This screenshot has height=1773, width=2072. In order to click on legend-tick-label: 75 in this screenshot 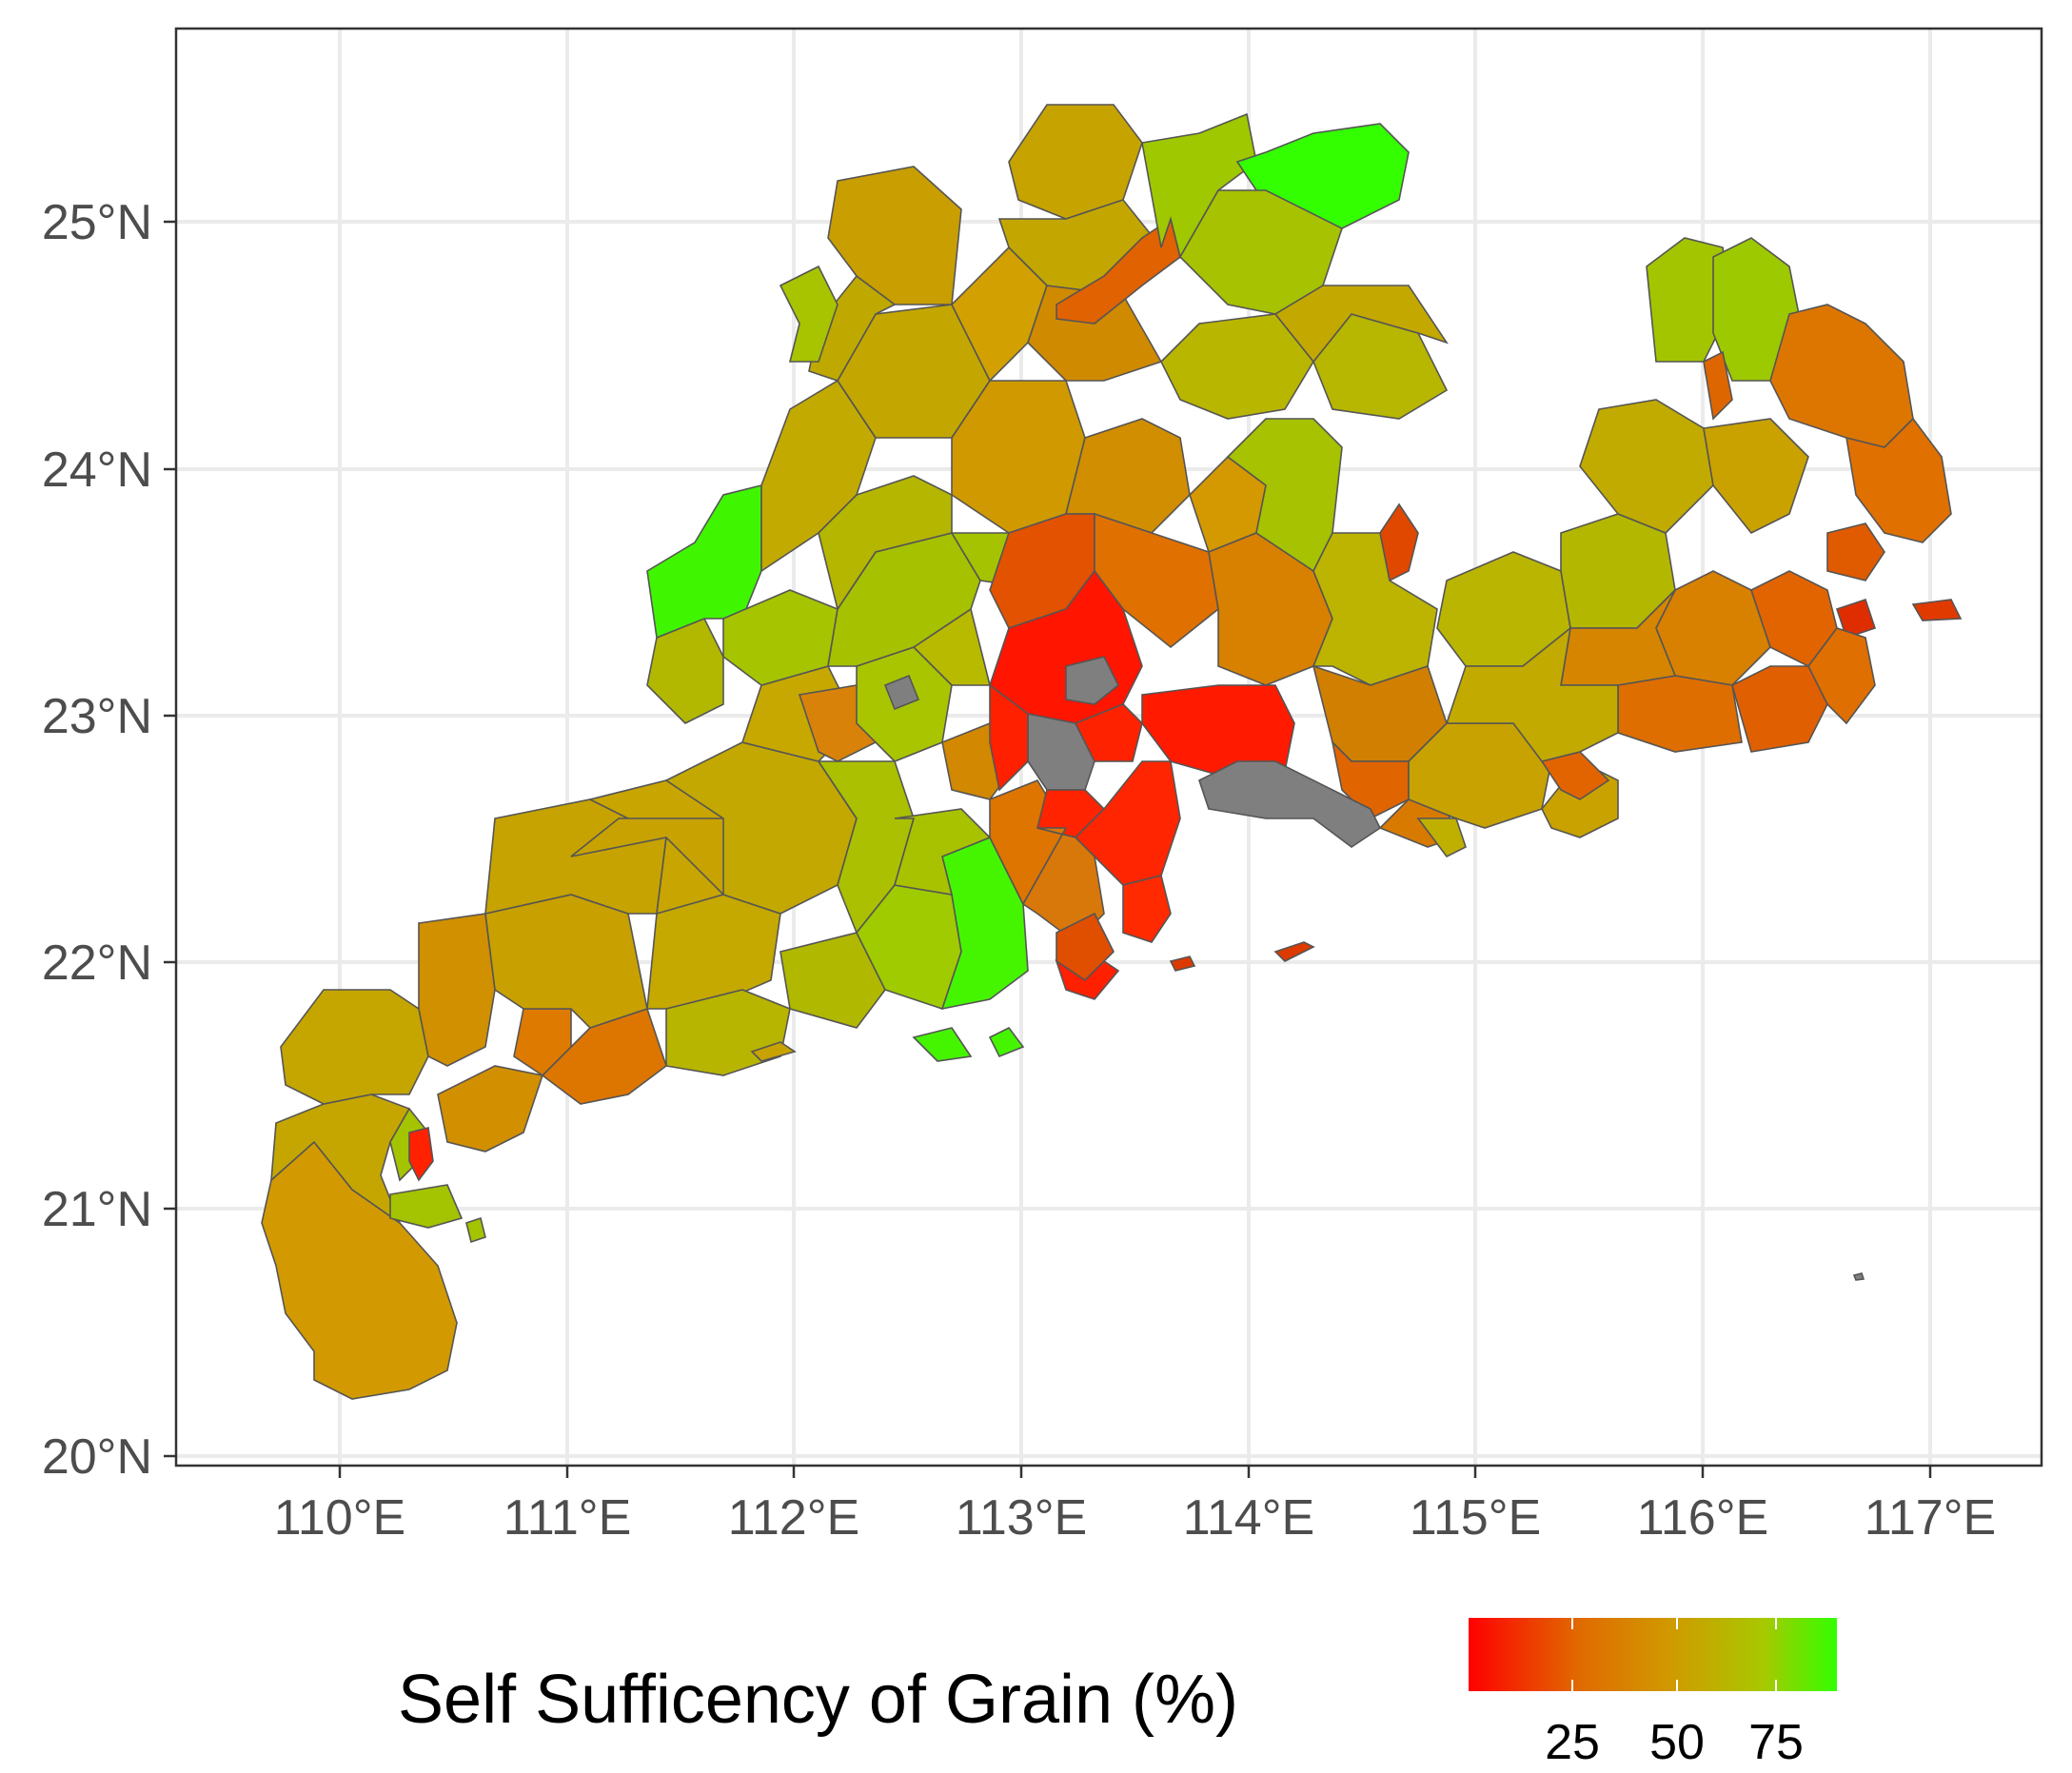, I will do `click(1776, 1742)`.